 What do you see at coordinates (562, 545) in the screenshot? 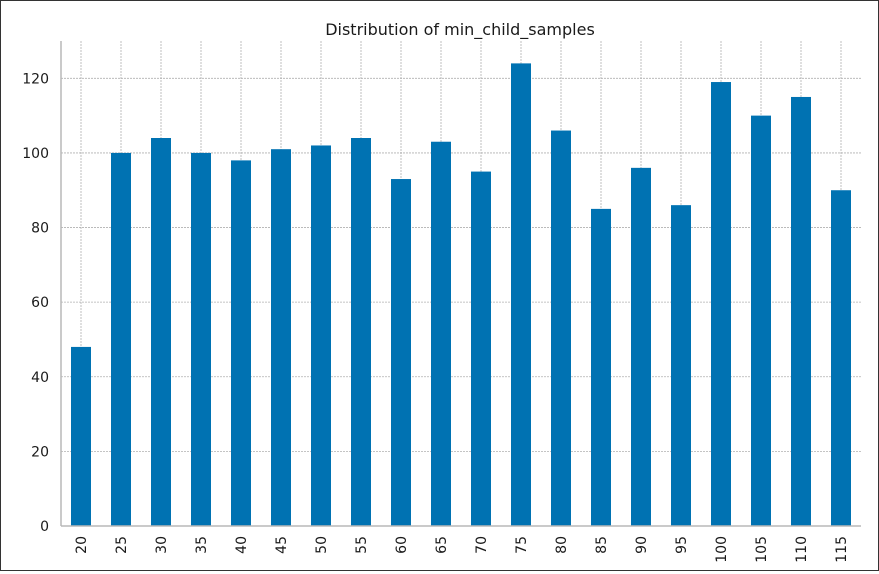
I see `x-tick-label: 80` at bounding box center [562, 545].